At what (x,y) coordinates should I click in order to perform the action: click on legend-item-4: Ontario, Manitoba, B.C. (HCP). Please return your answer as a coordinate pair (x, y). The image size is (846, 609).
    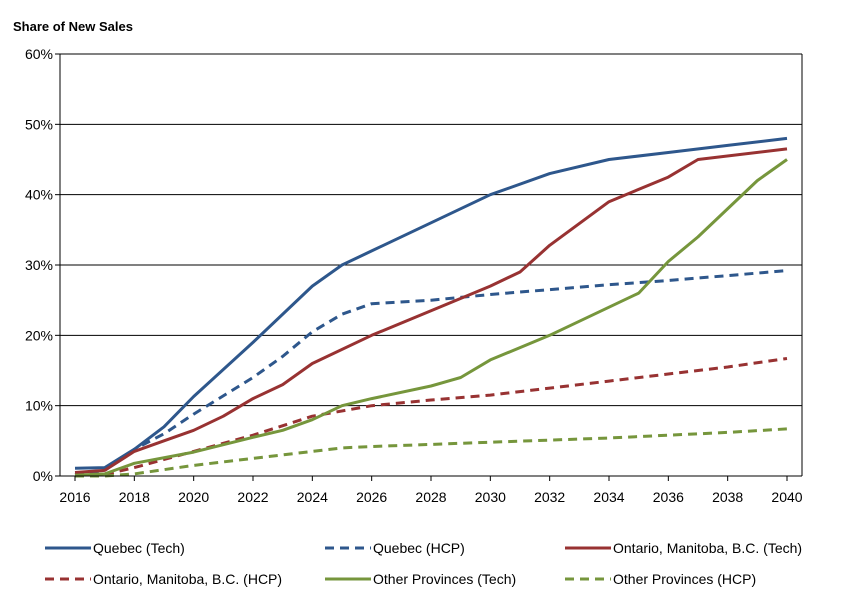
    Looking at the image, I should click on (163, 579).